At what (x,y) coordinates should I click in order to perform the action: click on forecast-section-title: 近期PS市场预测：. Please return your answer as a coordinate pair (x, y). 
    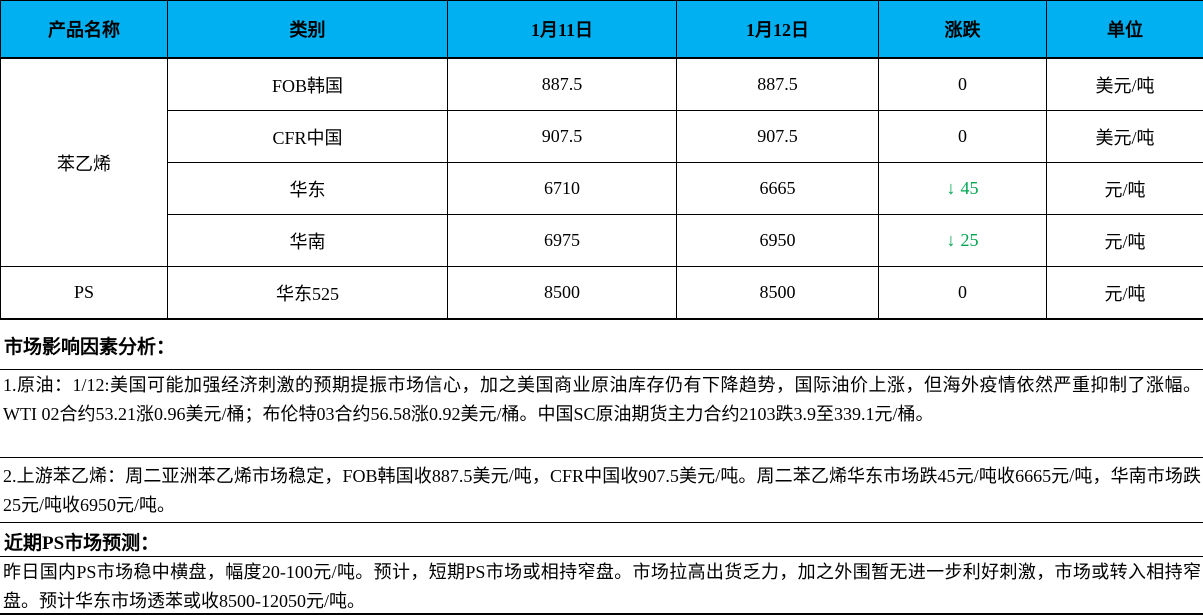
    Looking at the image, I should click on (601, 540).